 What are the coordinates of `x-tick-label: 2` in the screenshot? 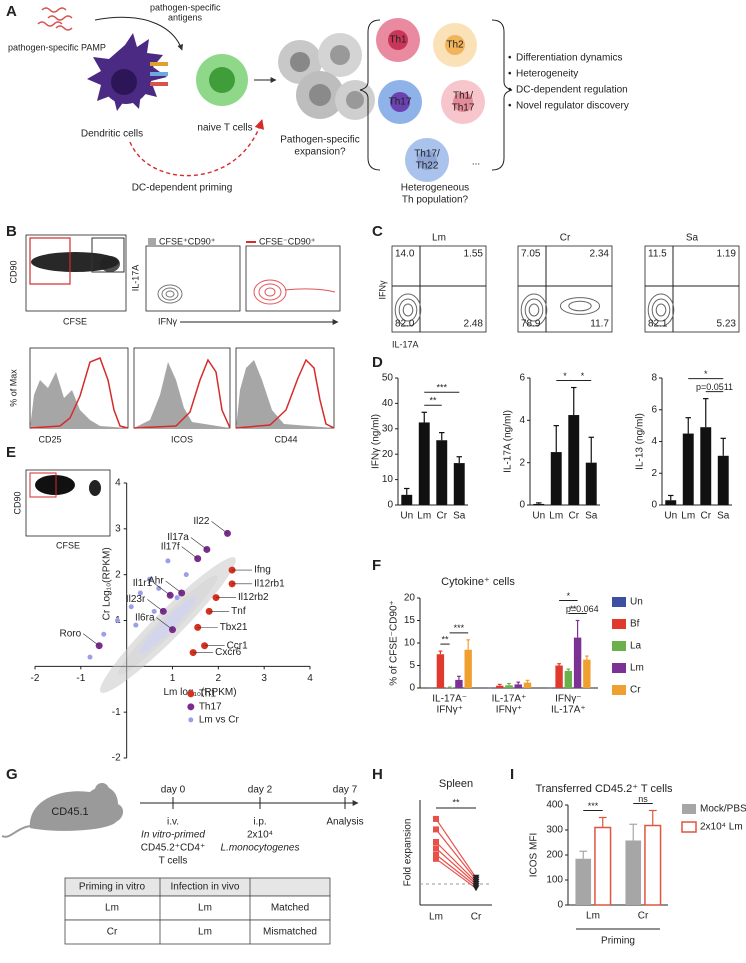 It's located at (219, 678).